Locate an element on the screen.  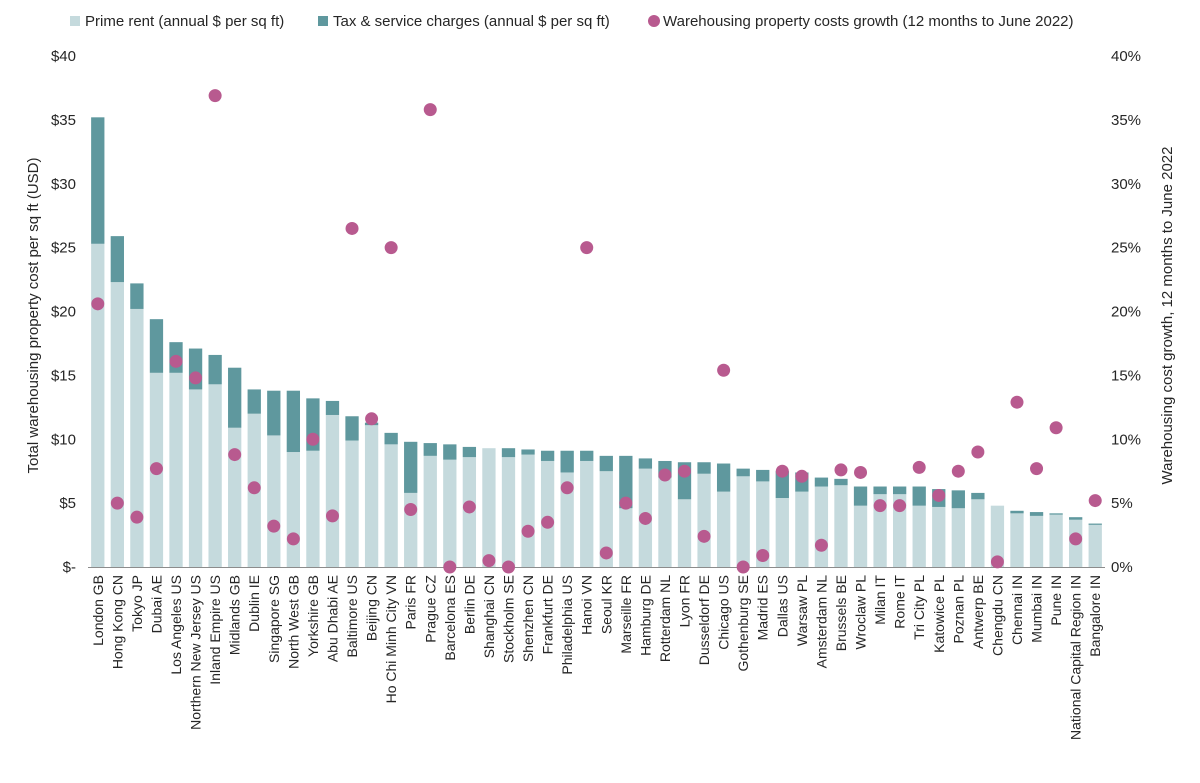
x-category-label: Dusseldorf DE is located at coordinates (704, 620).